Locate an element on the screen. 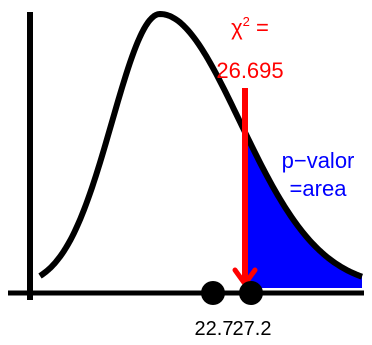  p-value-area is located at coordinates (303, 210).